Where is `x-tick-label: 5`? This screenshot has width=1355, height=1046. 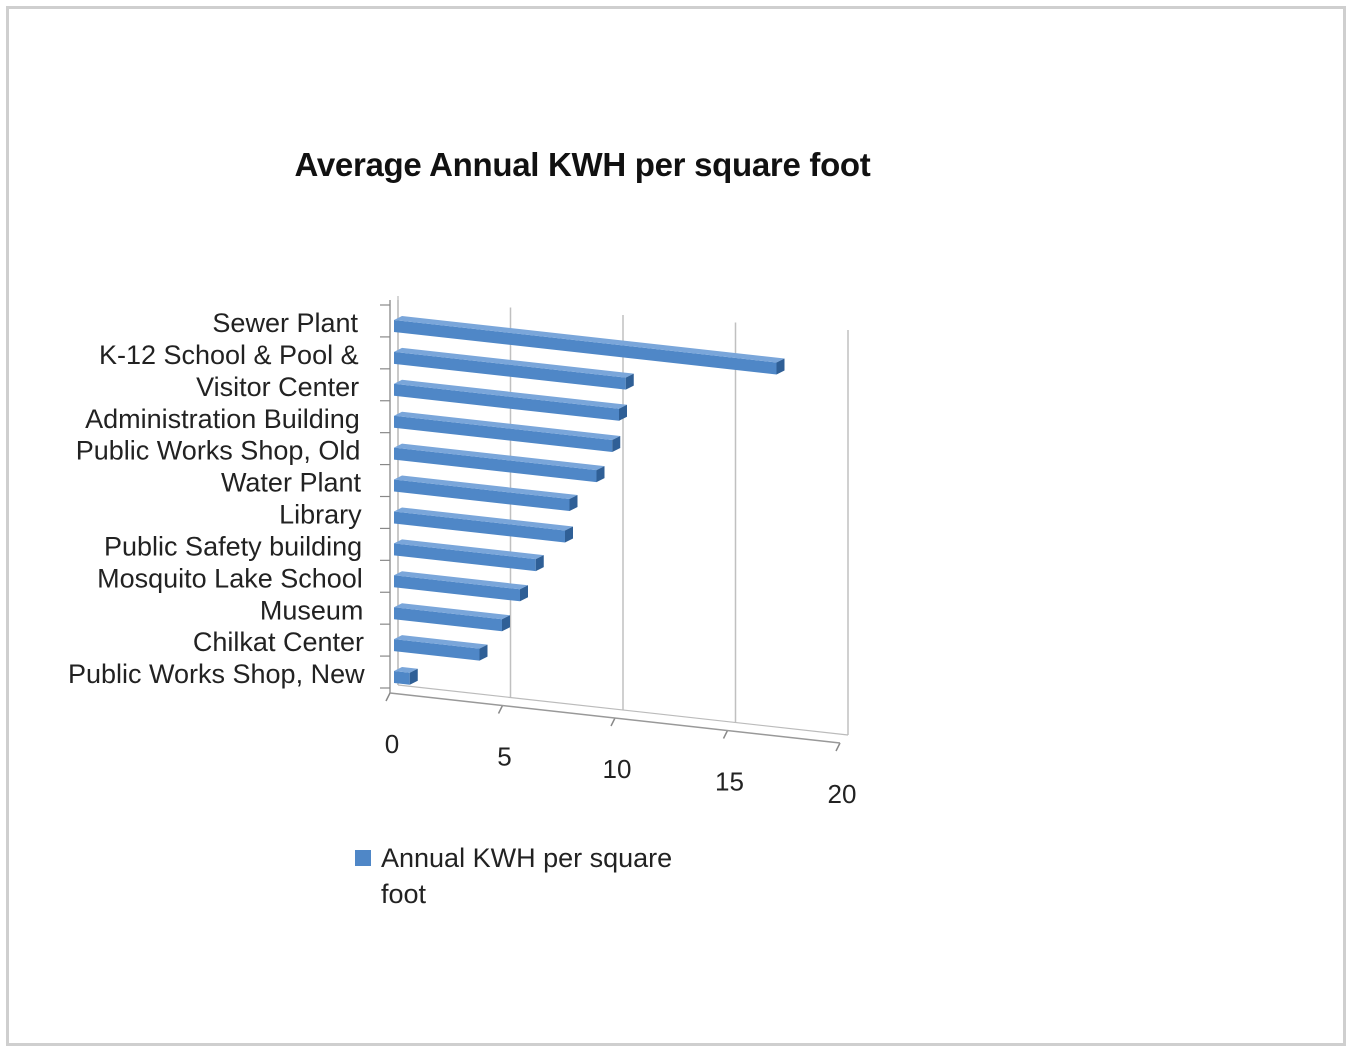
x-tick-label: 5 is located at coordinates (504, 757).